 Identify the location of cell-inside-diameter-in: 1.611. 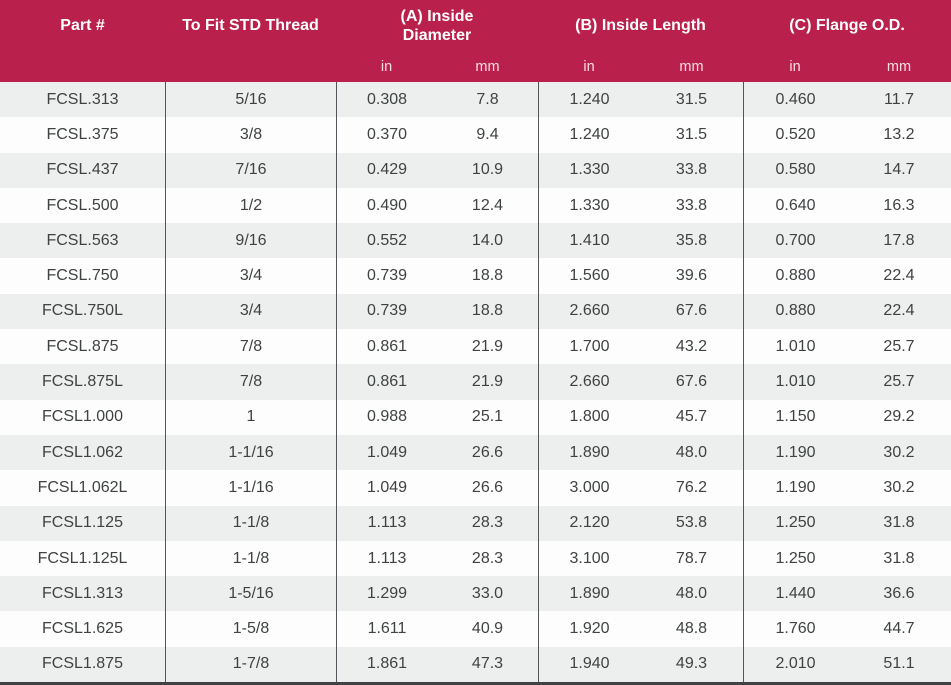
(386, 629).